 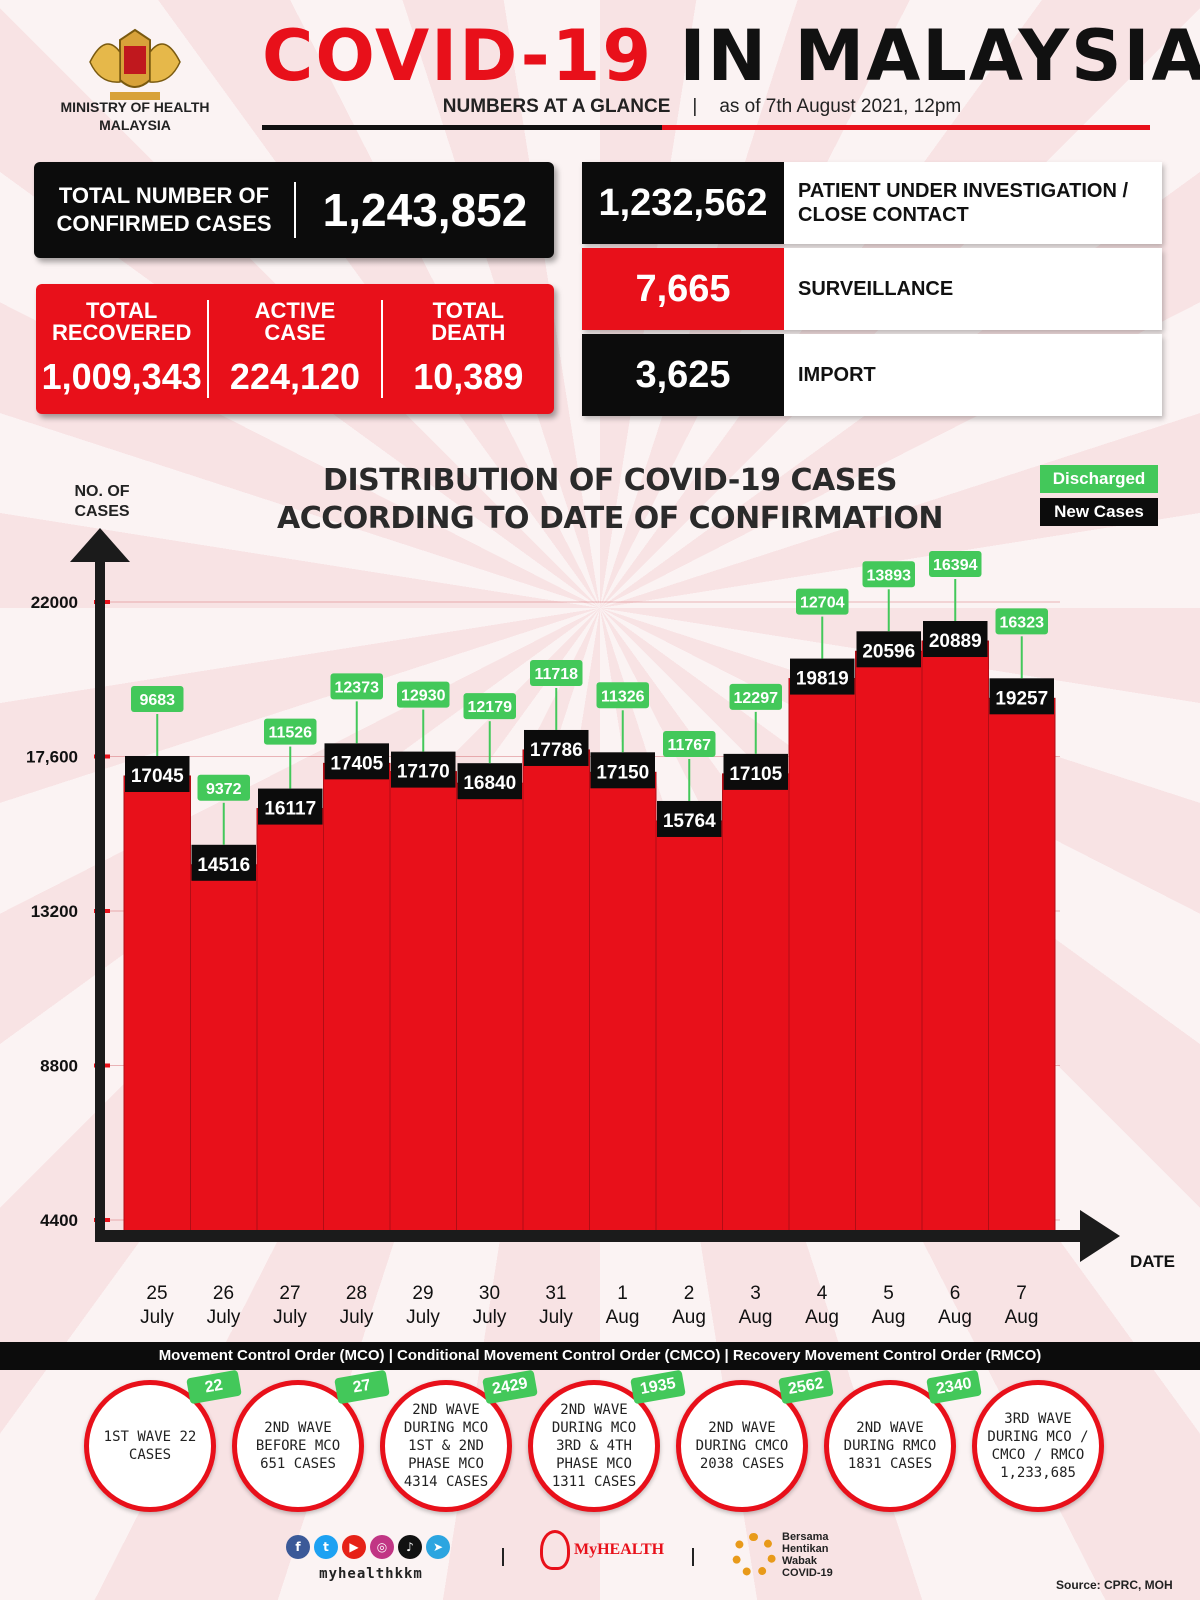 I want to click on new-cases-value: 17105, so click(x=755, y=774).